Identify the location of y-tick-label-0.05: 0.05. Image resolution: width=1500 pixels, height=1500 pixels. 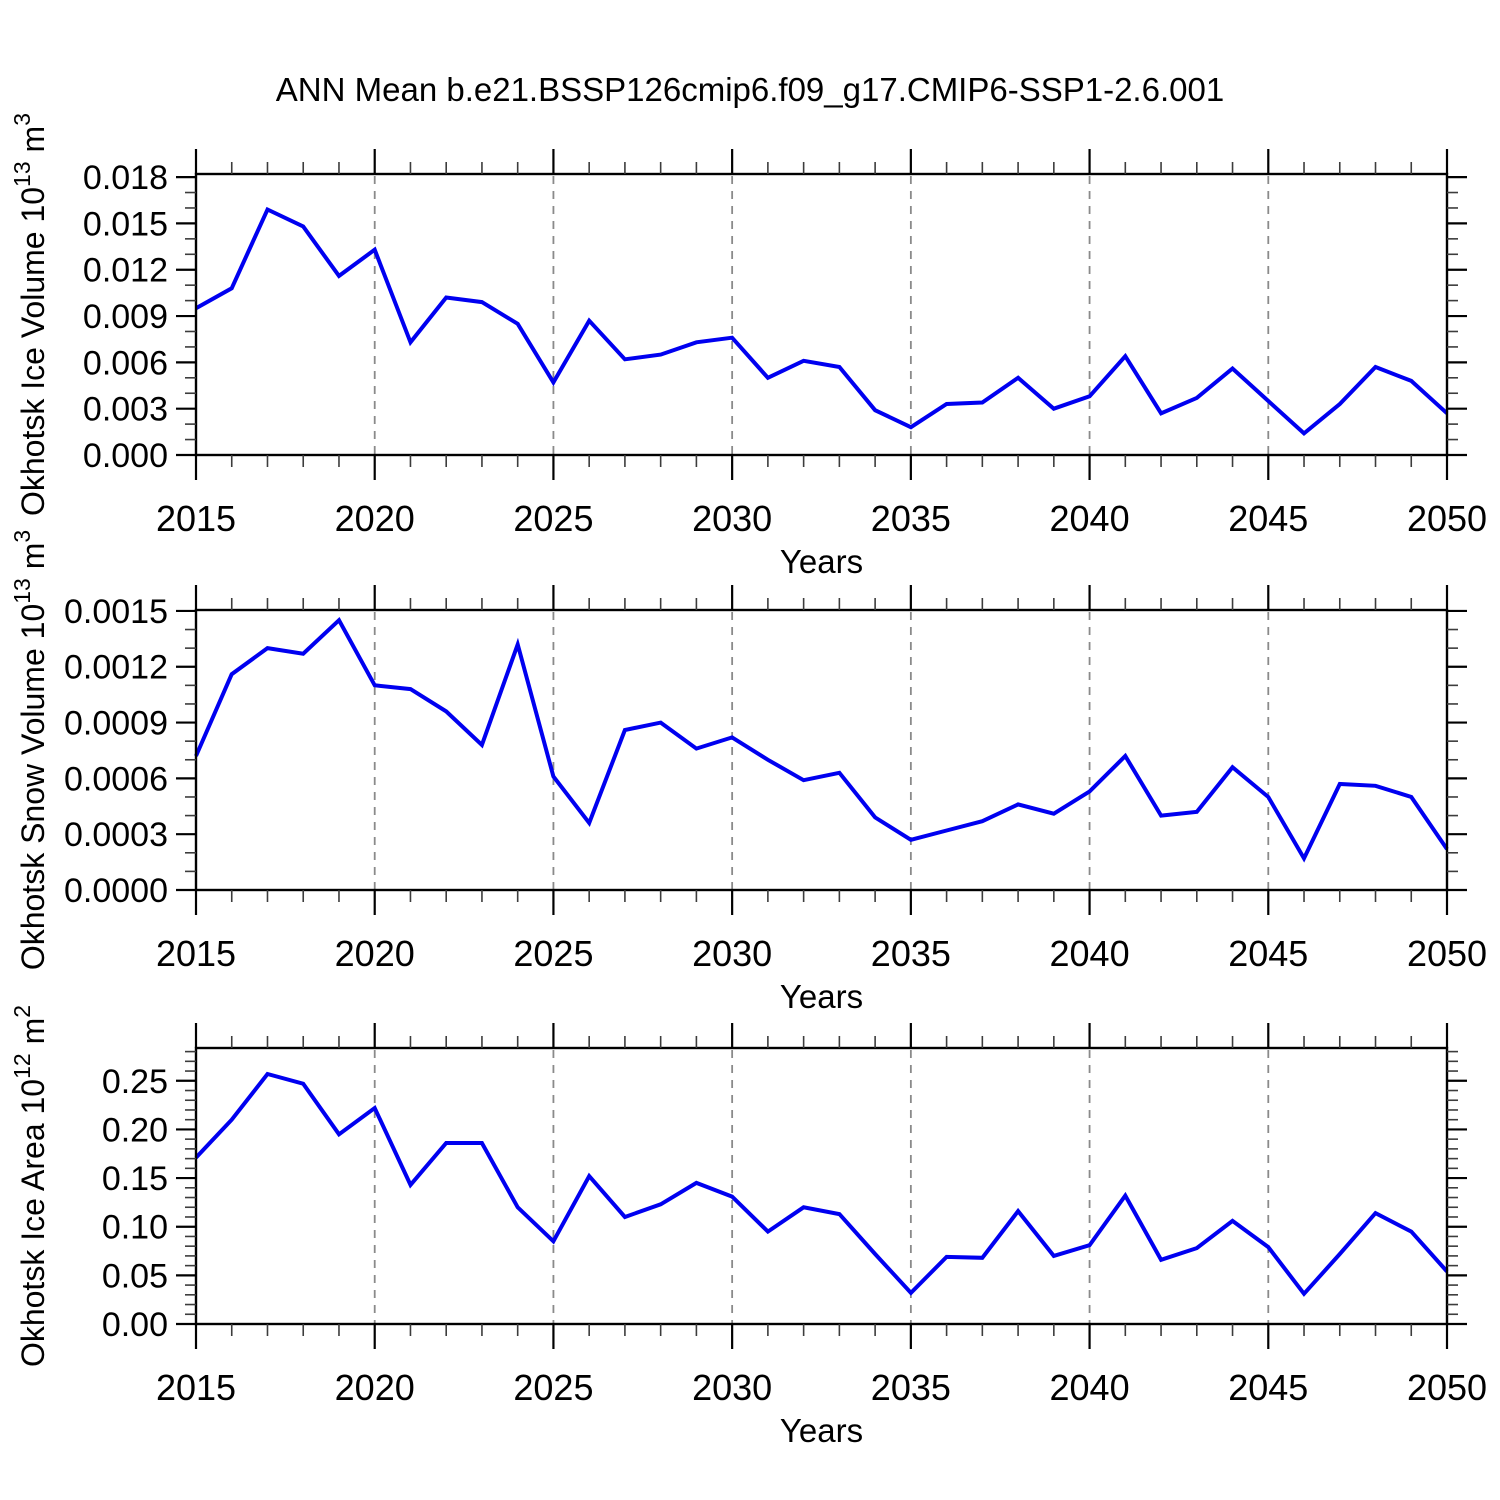
(135, 1276).